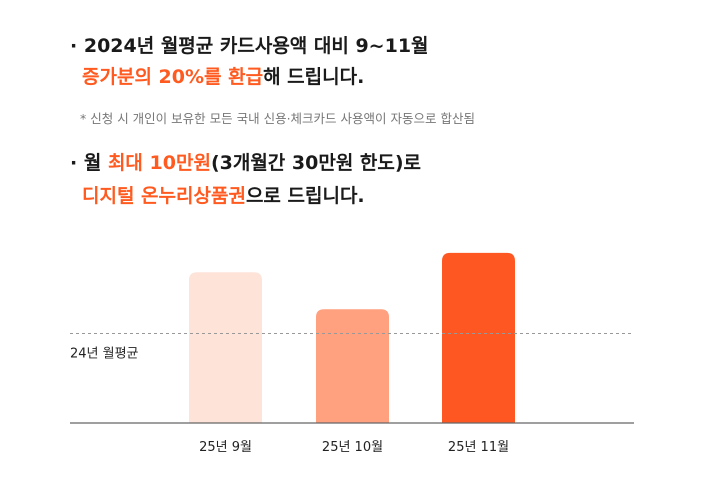 The width and height of the screenshot is (722, 499). I want to click on bullet-1-text: 2024년 월평균 카드사용액 대비 9~11월, so click(256, 46).